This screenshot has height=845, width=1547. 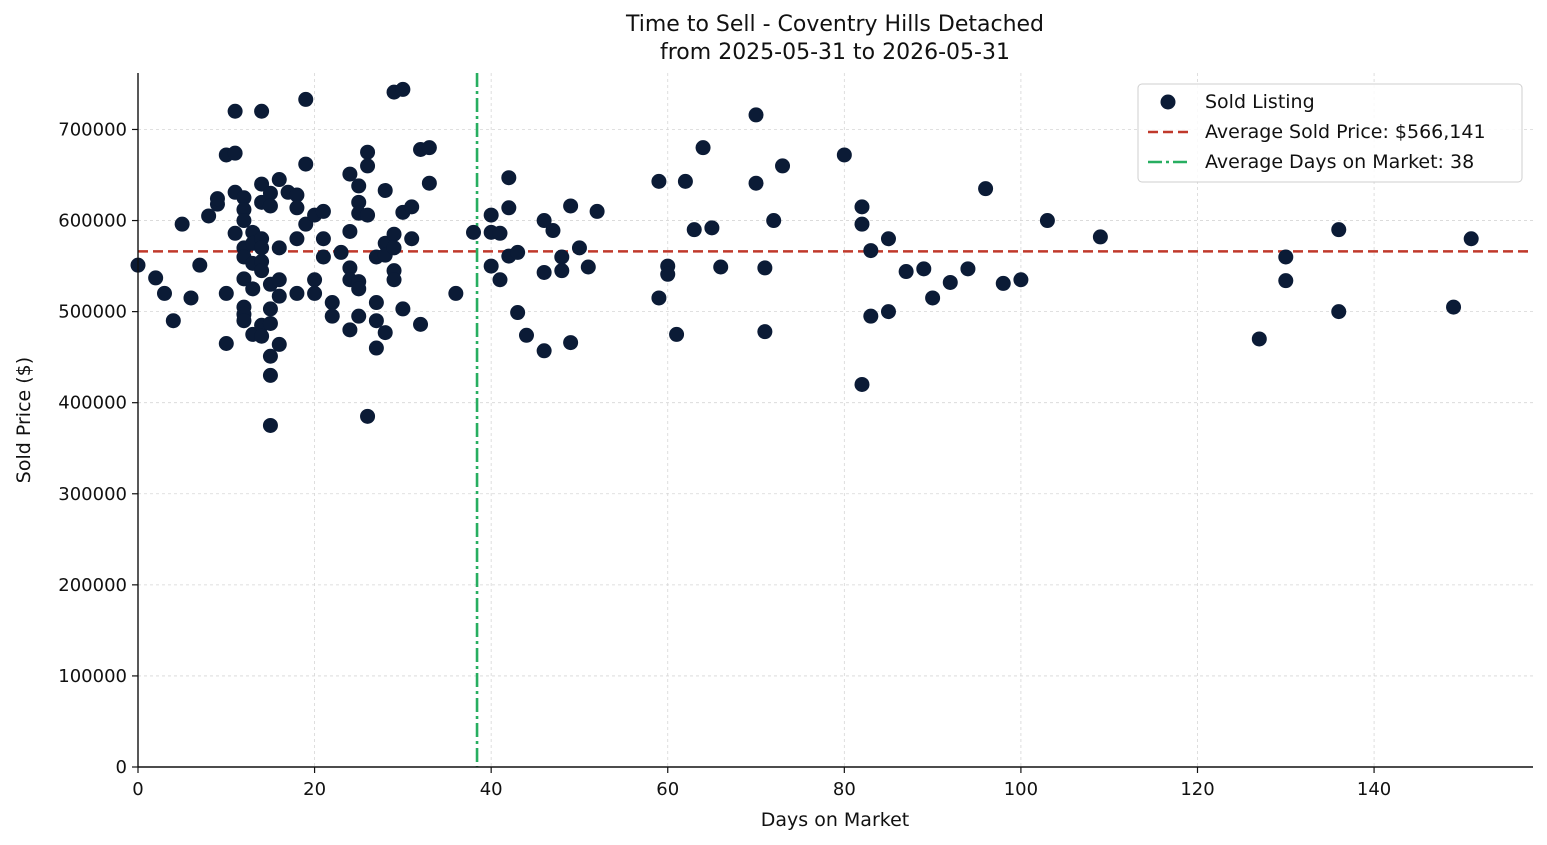 I want to click on legend-label: Sold Listing, so click(x=1260, y=102).